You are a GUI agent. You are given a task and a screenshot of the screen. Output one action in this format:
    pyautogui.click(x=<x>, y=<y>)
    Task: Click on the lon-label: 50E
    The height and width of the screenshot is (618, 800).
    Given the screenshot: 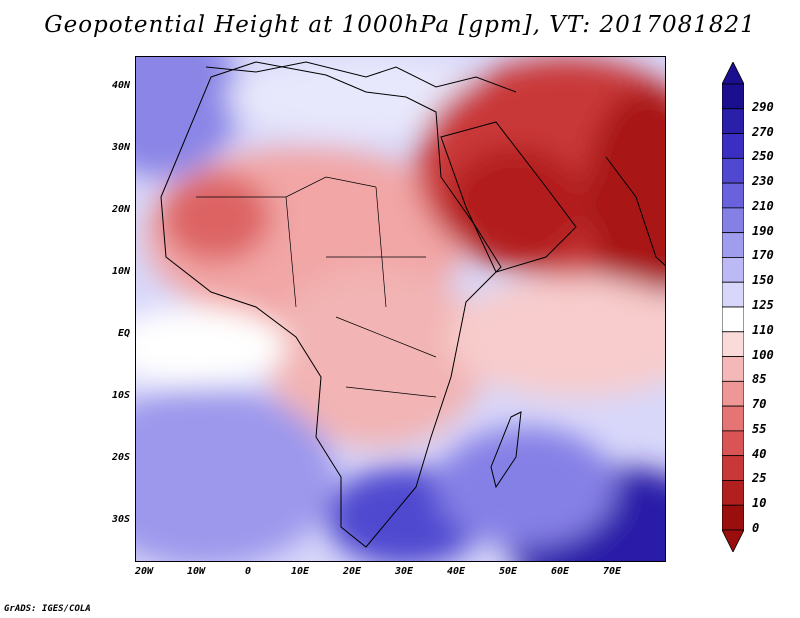 What is the action you would take?
    pyautogui.click(x=508, y=571)
    